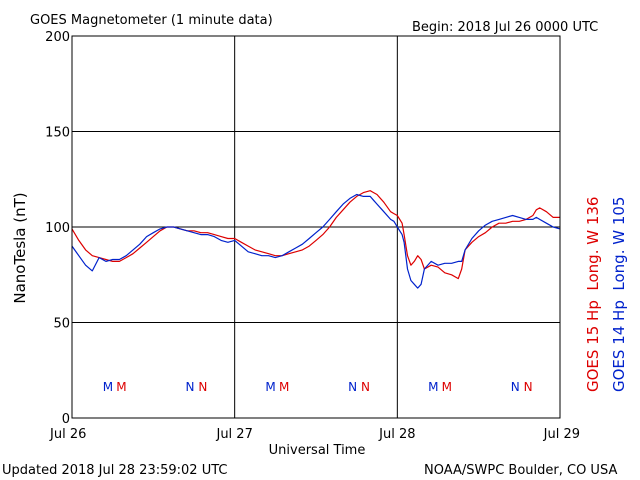  Describe the element at coordinates (314, 434) in the screenshot. I see `x-ticks: Jul 26 Jul 27 Jul 28 Jul 29` at that location.